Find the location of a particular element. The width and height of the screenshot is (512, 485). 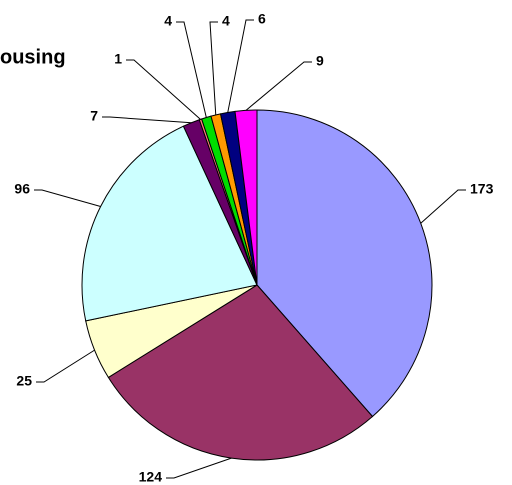

data-label: 173 is located at coordinates (482, 189).